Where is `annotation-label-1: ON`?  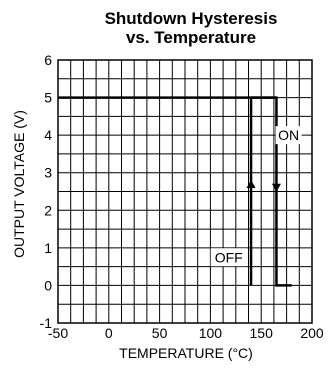
annotation-label-1: ON is located at coordinates (288, 135).